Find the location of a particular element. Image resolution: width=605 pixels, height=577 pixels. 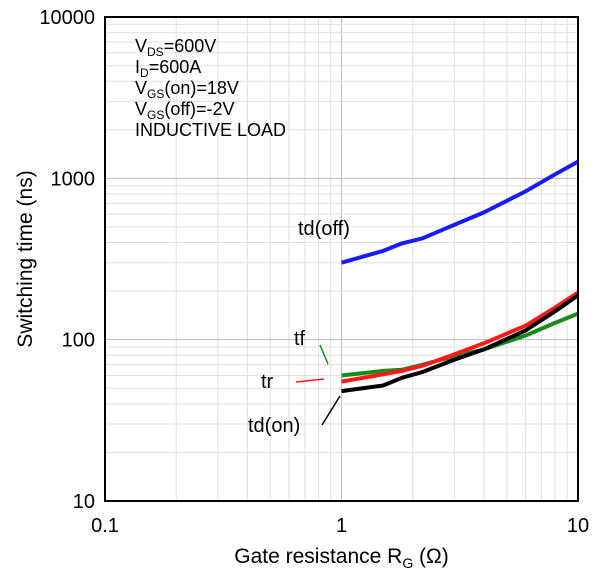

condition-line: INDUCTIVE LOAD is located at coordinates (210, 130).